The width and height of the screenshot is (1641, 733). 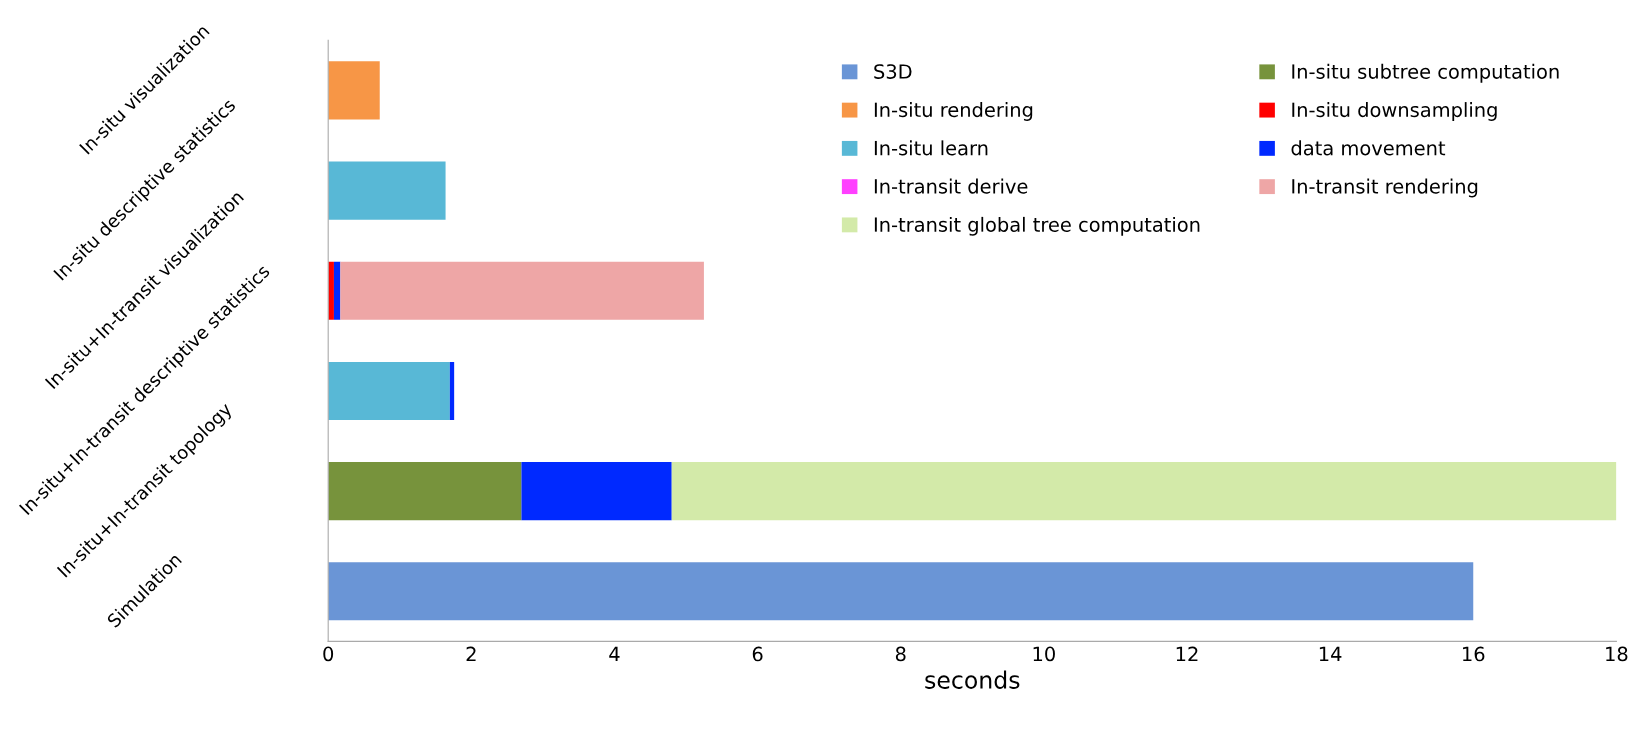 What do you see at coordinates (1474, 654) in the screenshot?
I see `x-tick-label: 16` at bounding box center [1474, 654].